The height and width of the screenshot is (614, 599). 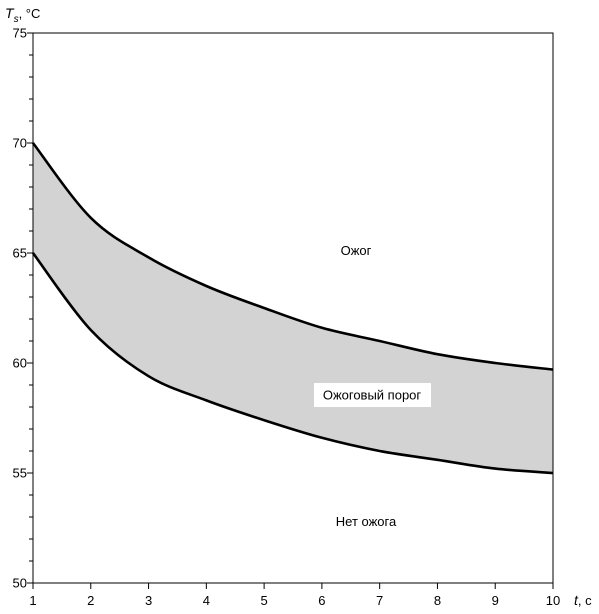 I want to click on x-tick-label: 10, so click(x=553, y=600).